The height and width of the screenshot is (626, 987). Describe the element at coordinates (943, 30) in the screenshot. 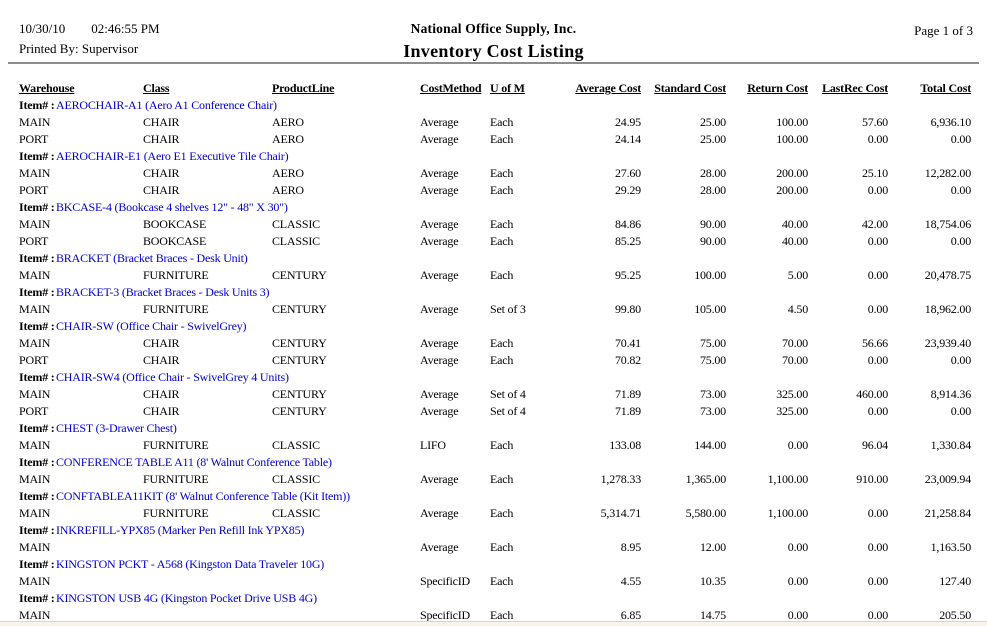

I see `page-number: Page 1 of 3` at that location.